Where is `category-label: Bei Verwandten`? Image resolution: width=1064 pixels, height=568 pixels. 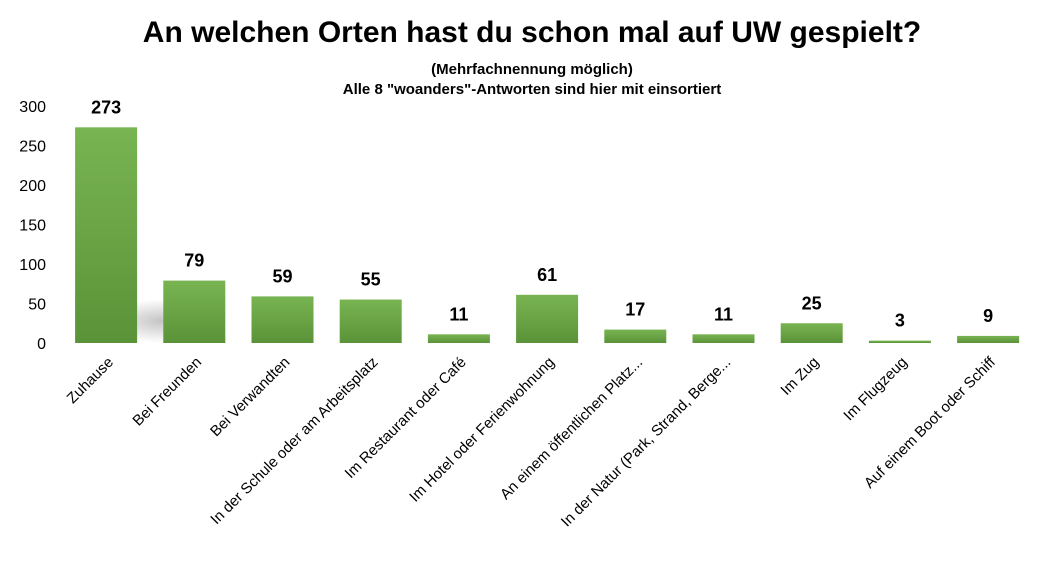 category-label: Bei Verwandten is located at coordinates (250, 397).